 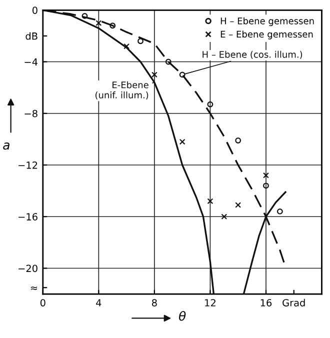 What do you see at coordinates (43, 302) in the screenshot?
I see `x-tick-label: 0` at bounding box center [43, 302].